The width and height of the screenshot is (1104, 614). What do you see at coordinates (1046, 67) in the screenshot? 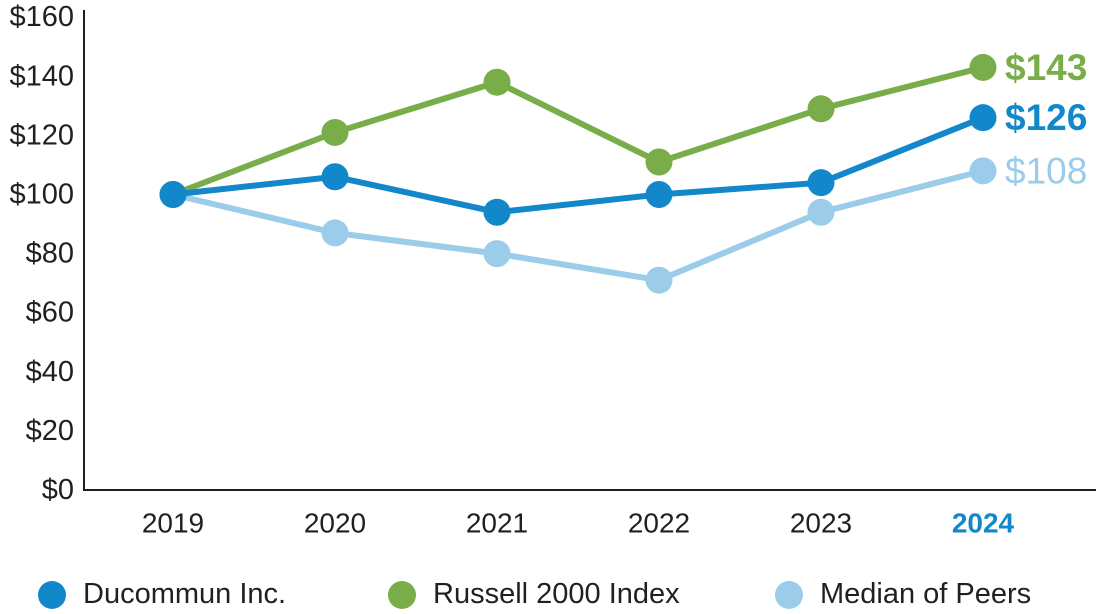
I see `end-value-label-russell: $143` at bounding box center [1046, 67].